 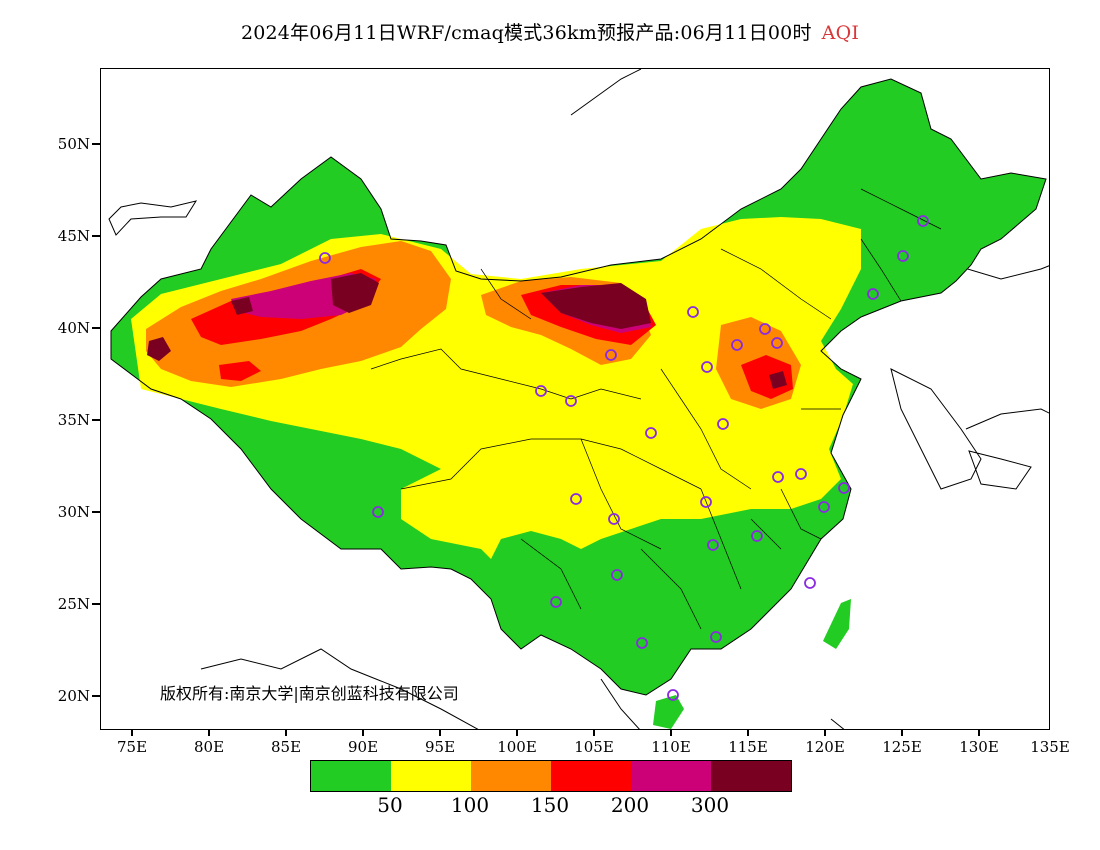 What do you see at coordinates (591, 776) in the screenshot?
I see `legend-swatch-unhealthy` at bounding box center [591, 776].